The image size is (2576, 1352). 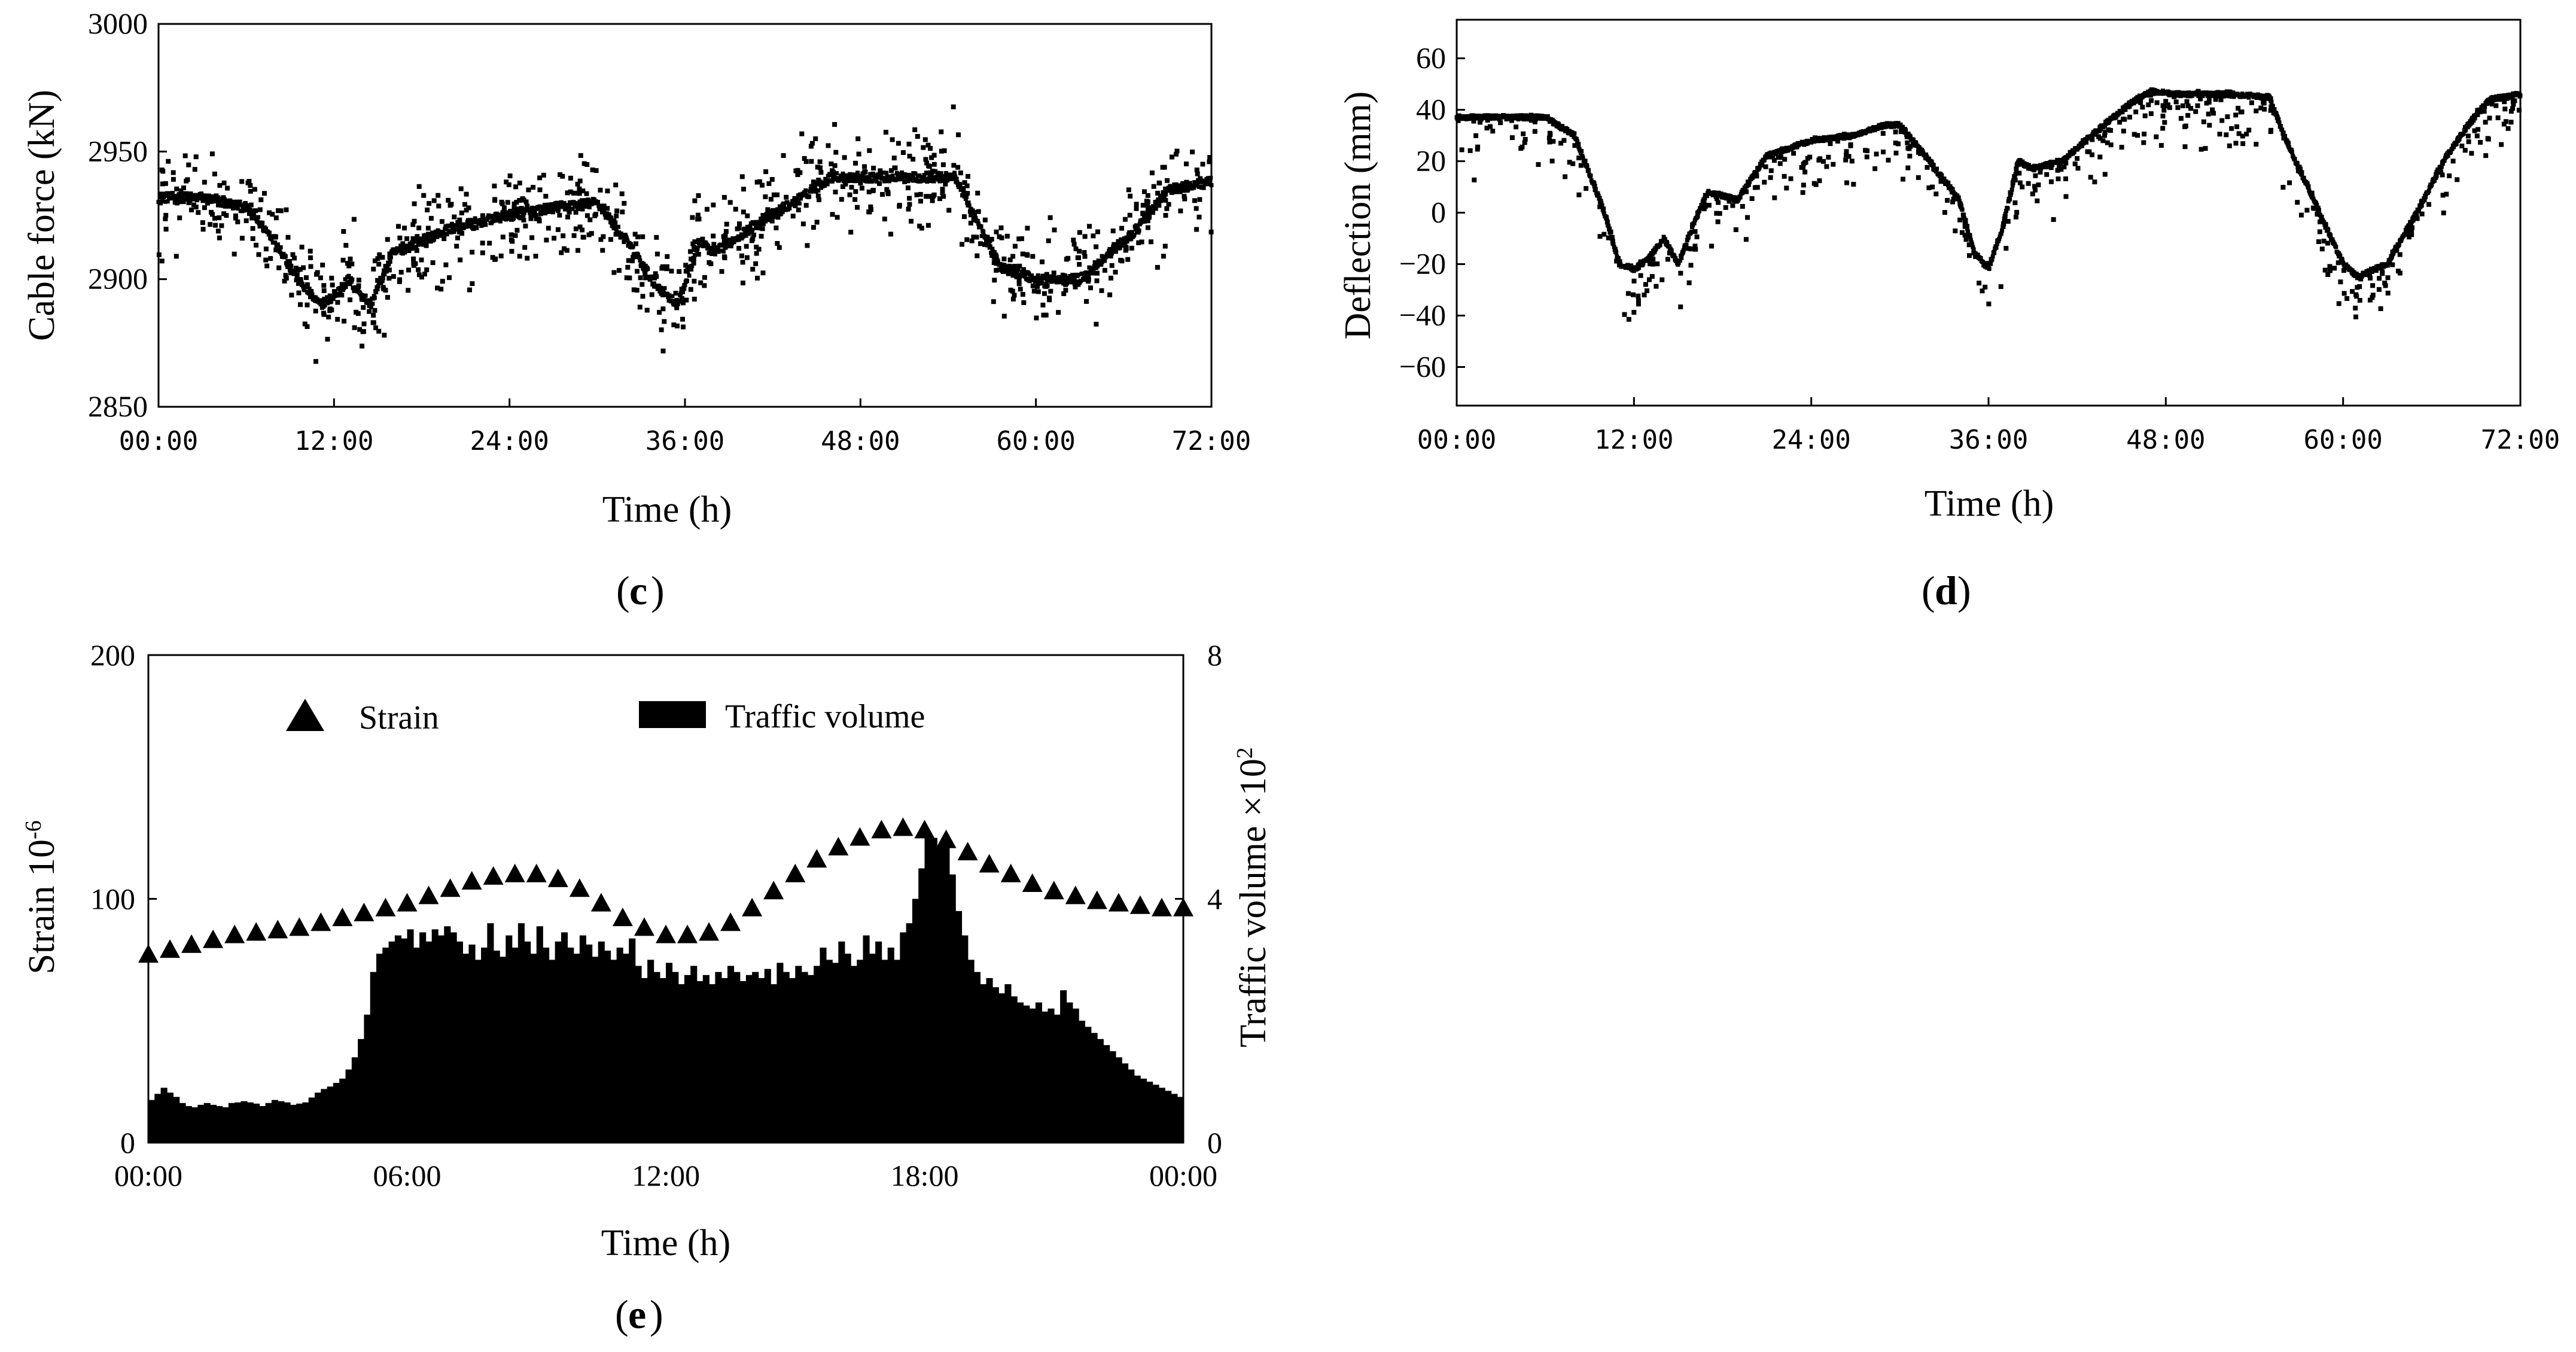 I want to click on panel-d-y-axis-label: Deflection (mm), so click(x=1358, y=216).